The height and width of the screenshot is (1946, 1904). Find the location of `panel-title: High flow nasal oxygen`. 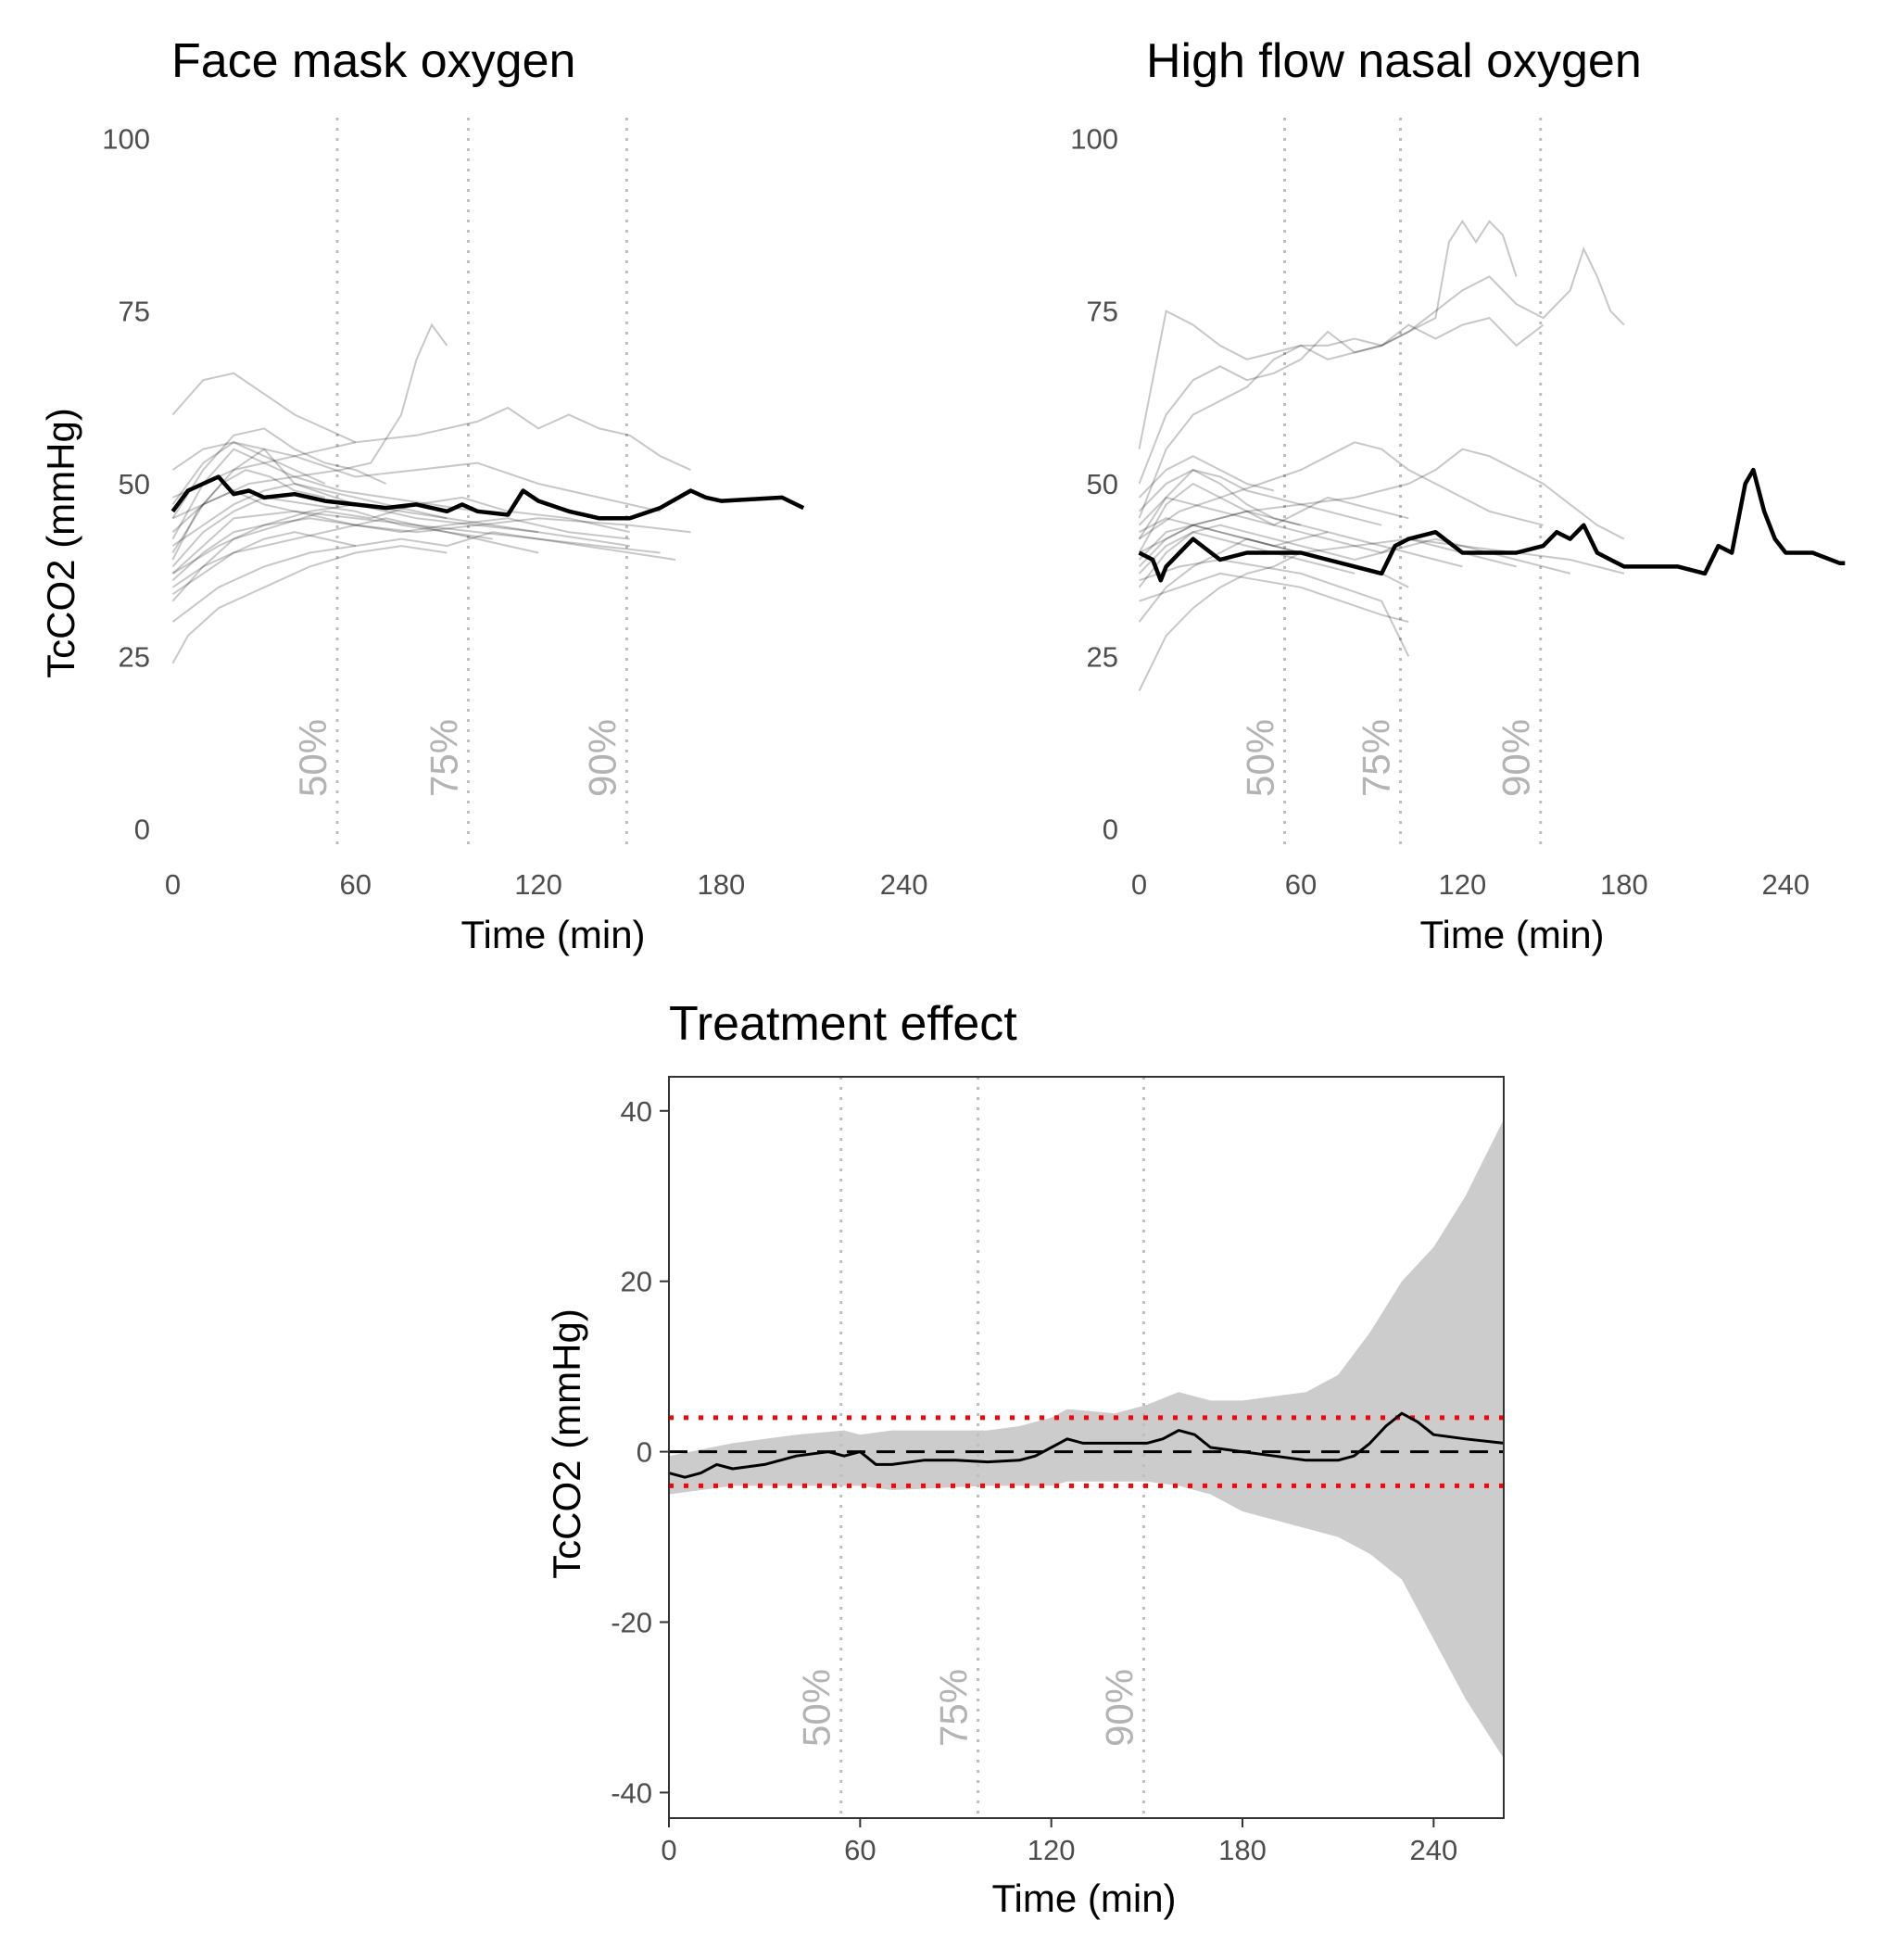

panel-title: High flow nasal oxygen is located at coordinates (1394, 61).